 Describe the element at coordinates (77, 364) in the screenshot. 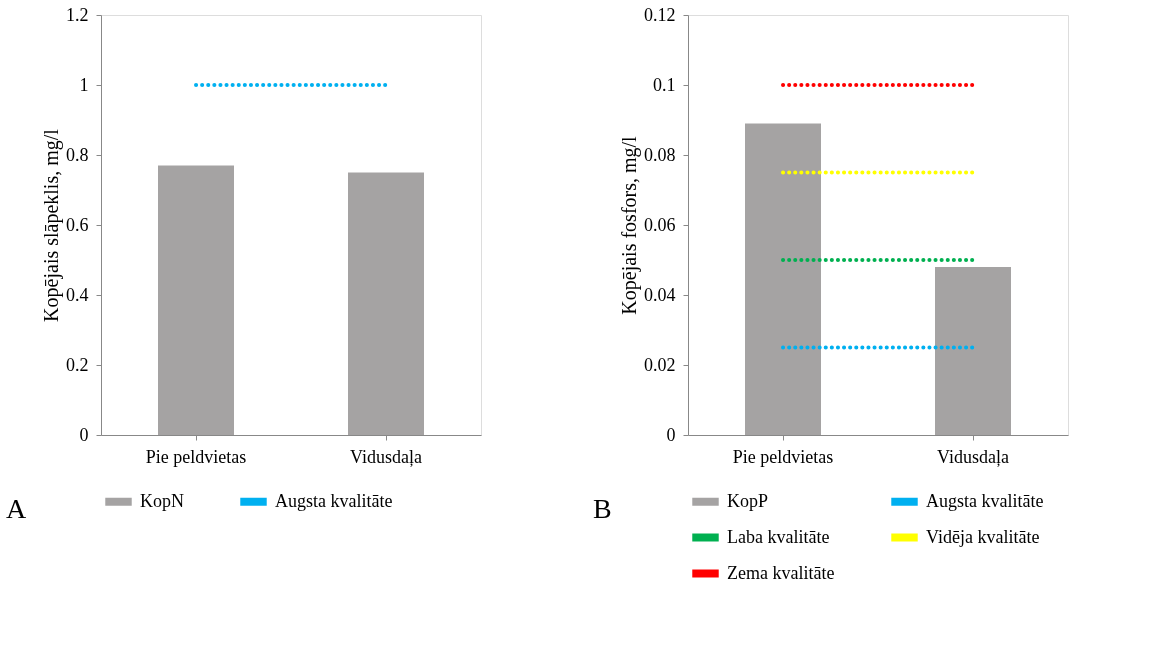

I see `y-tick-label: 0.2` at that location.